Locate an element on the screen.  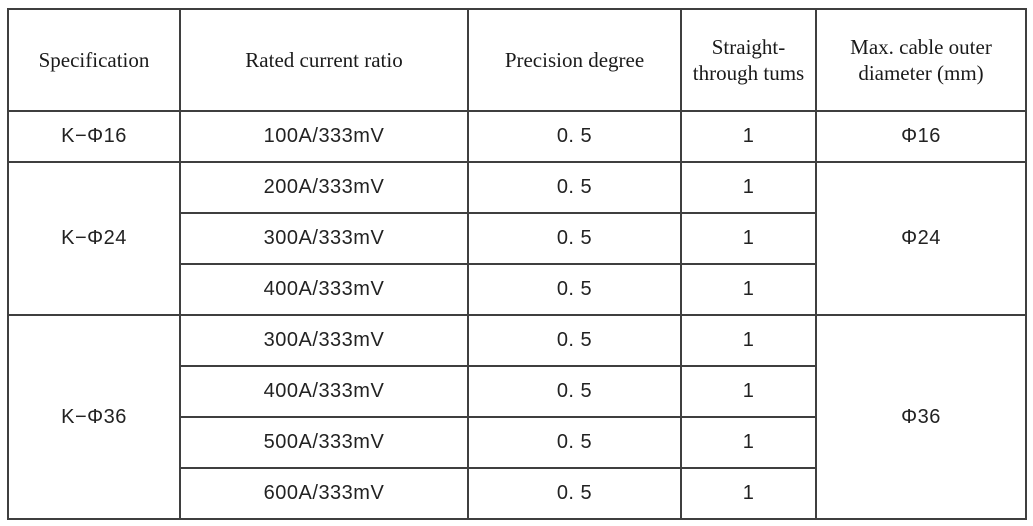
max-cable-diameter-cell: Φ24 is located at coordinates (921, 238).